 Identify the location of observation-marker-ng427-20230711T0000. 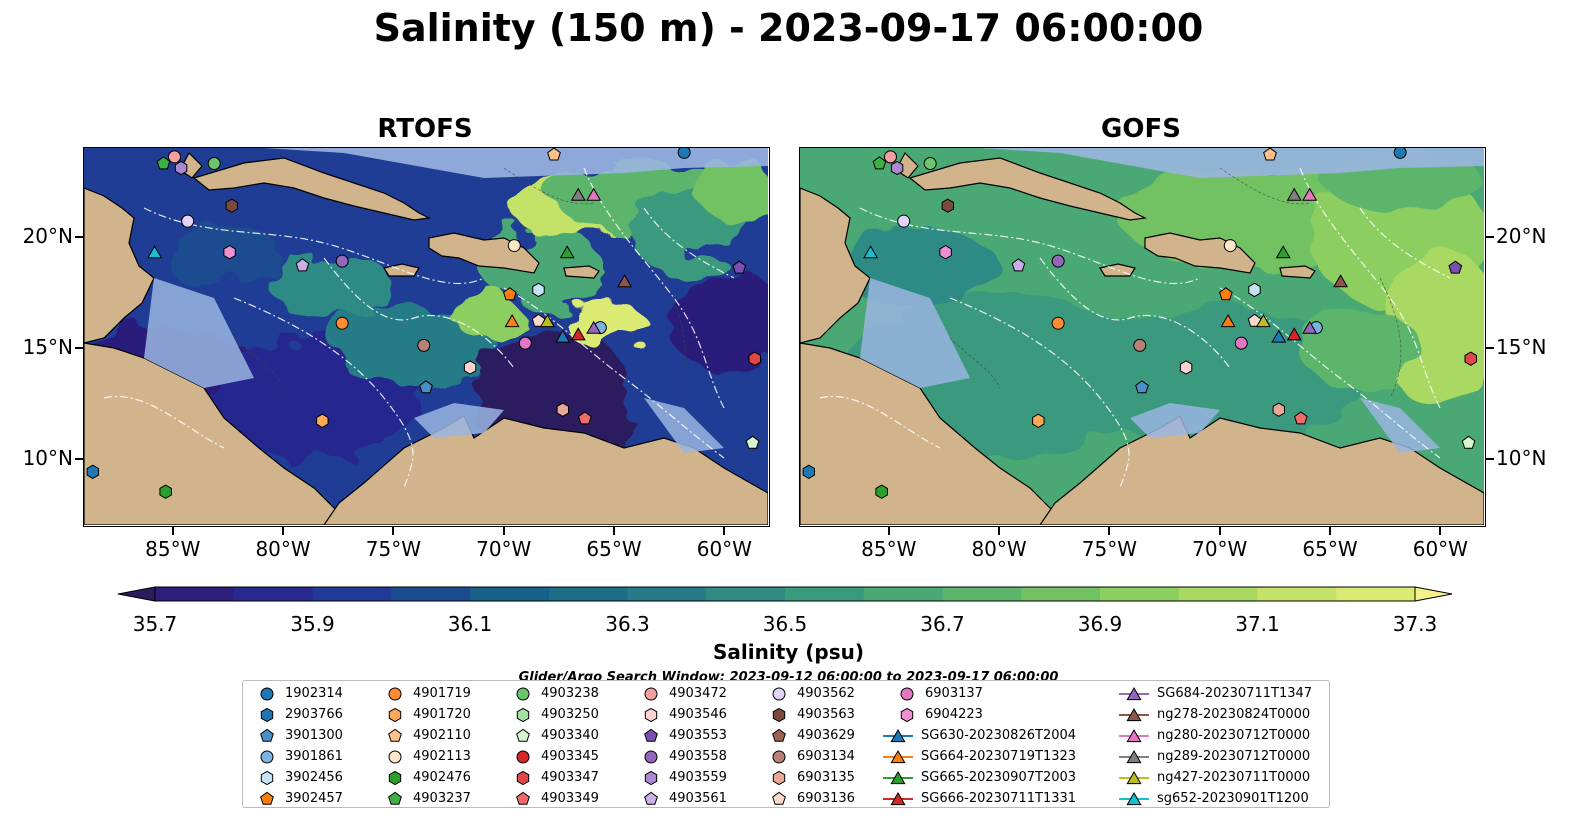
(1263, 320).